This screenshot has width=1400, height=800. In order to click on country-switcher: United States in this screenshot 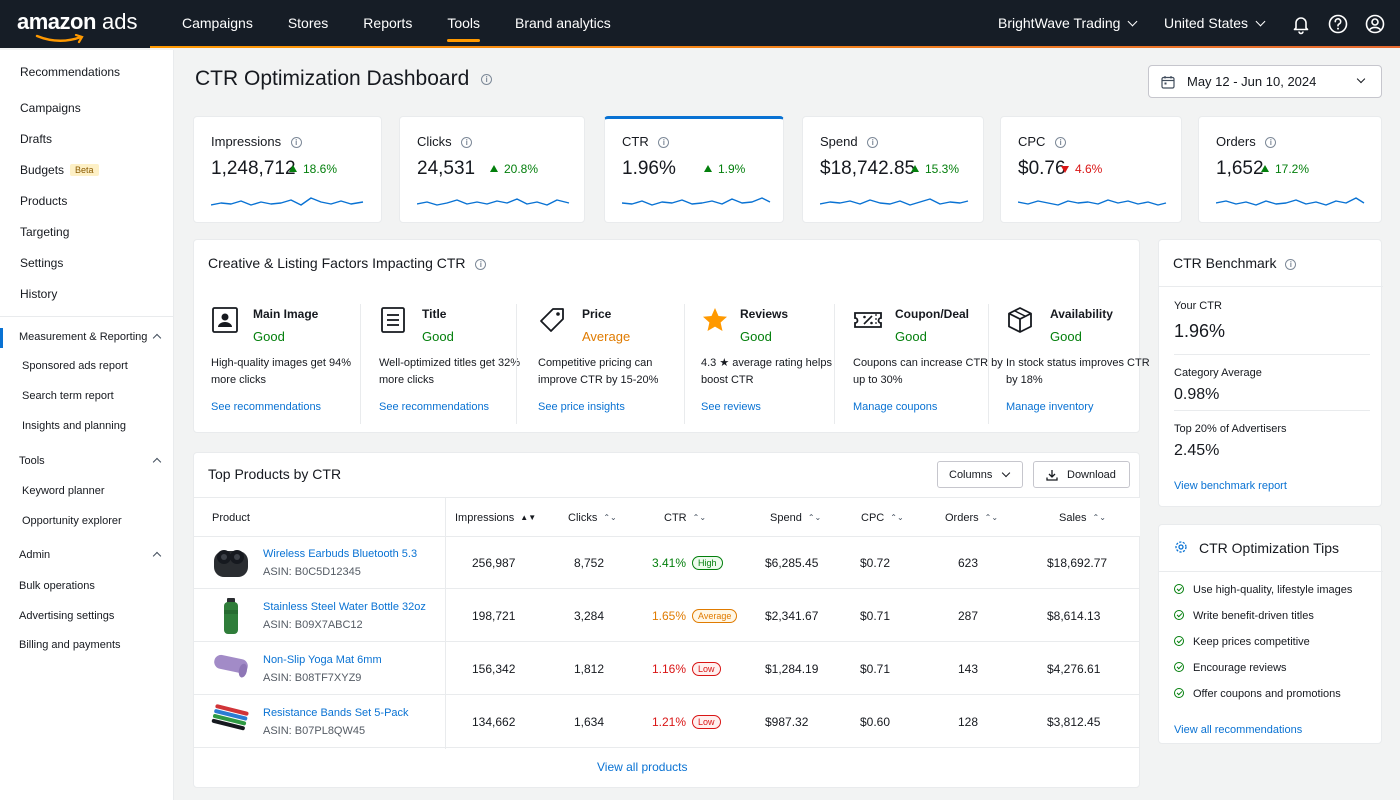, I will do `click(1215, 23)`.